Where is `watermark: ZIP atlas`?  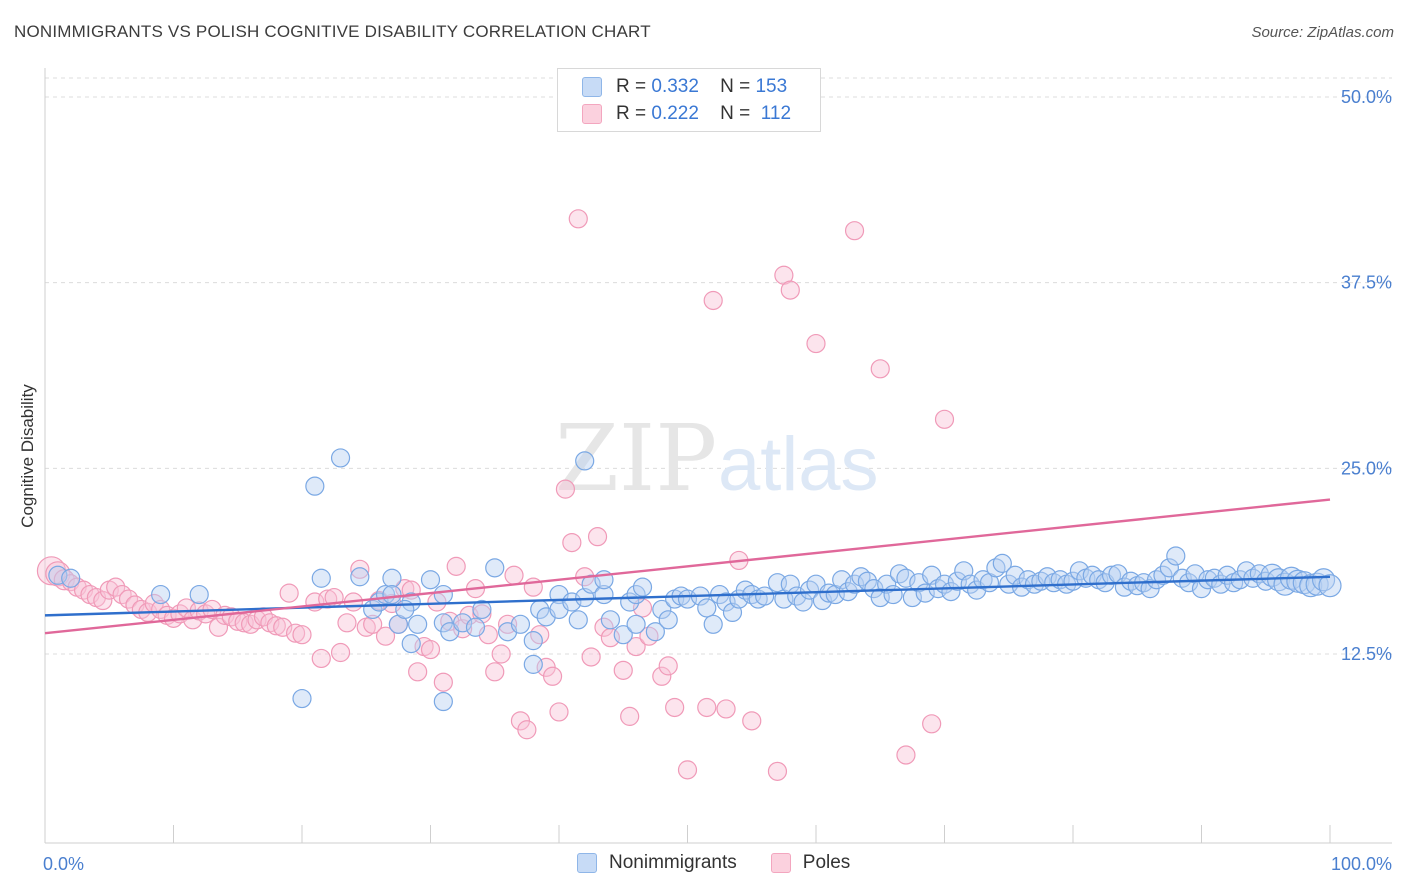
watermark: ZIP atlas is located at coordinates (717, 458).